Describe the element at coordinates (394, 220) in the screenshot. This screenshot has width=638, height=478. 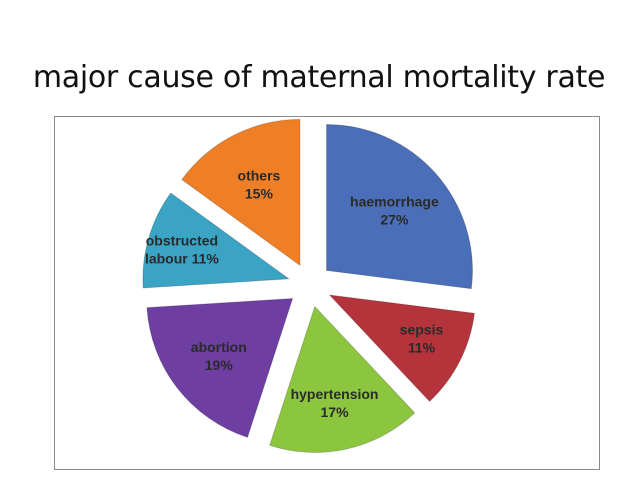
I see `slice-value-haemorrhage: 27%` at that location.